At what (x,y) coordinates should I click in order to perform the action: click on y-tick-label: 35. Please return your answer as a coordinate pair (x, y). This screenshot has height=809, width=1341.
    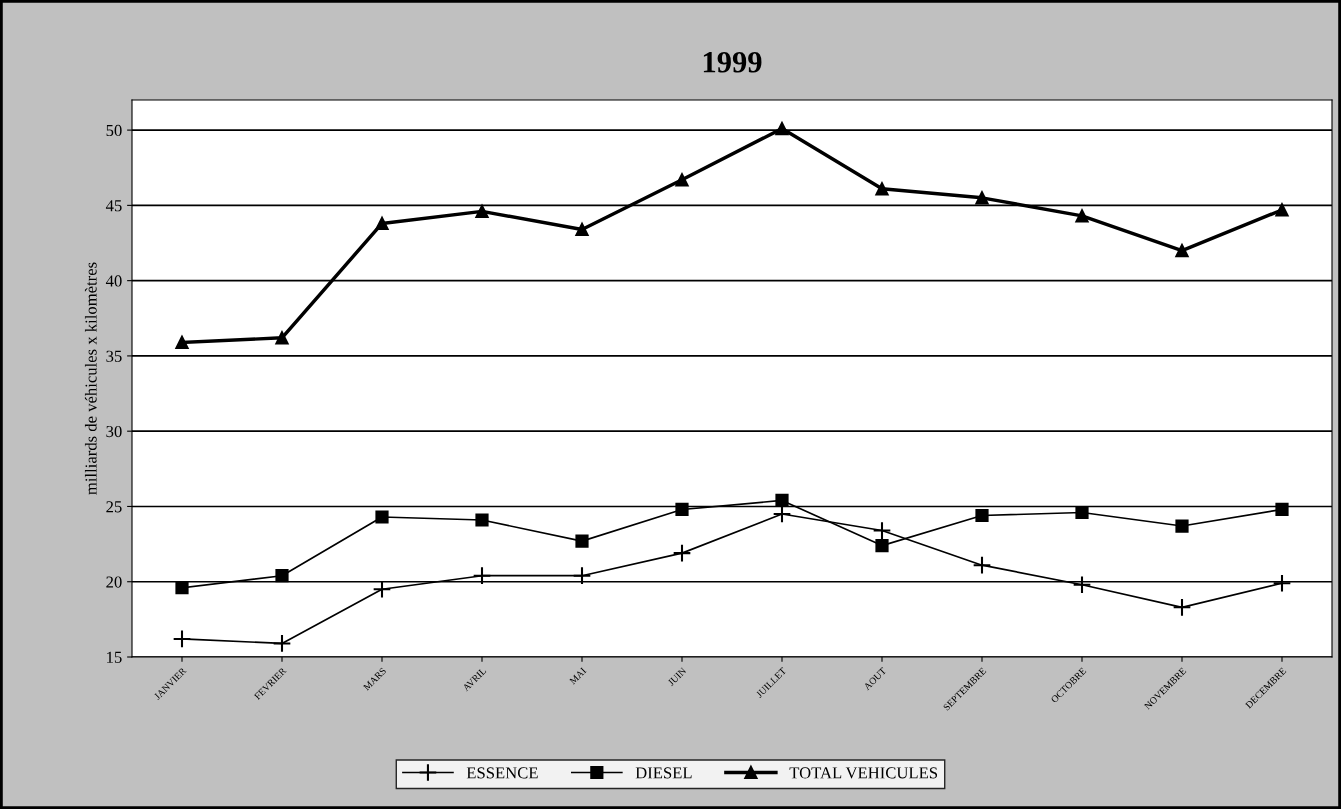
    Looking at the image, I should click on (114, 356).